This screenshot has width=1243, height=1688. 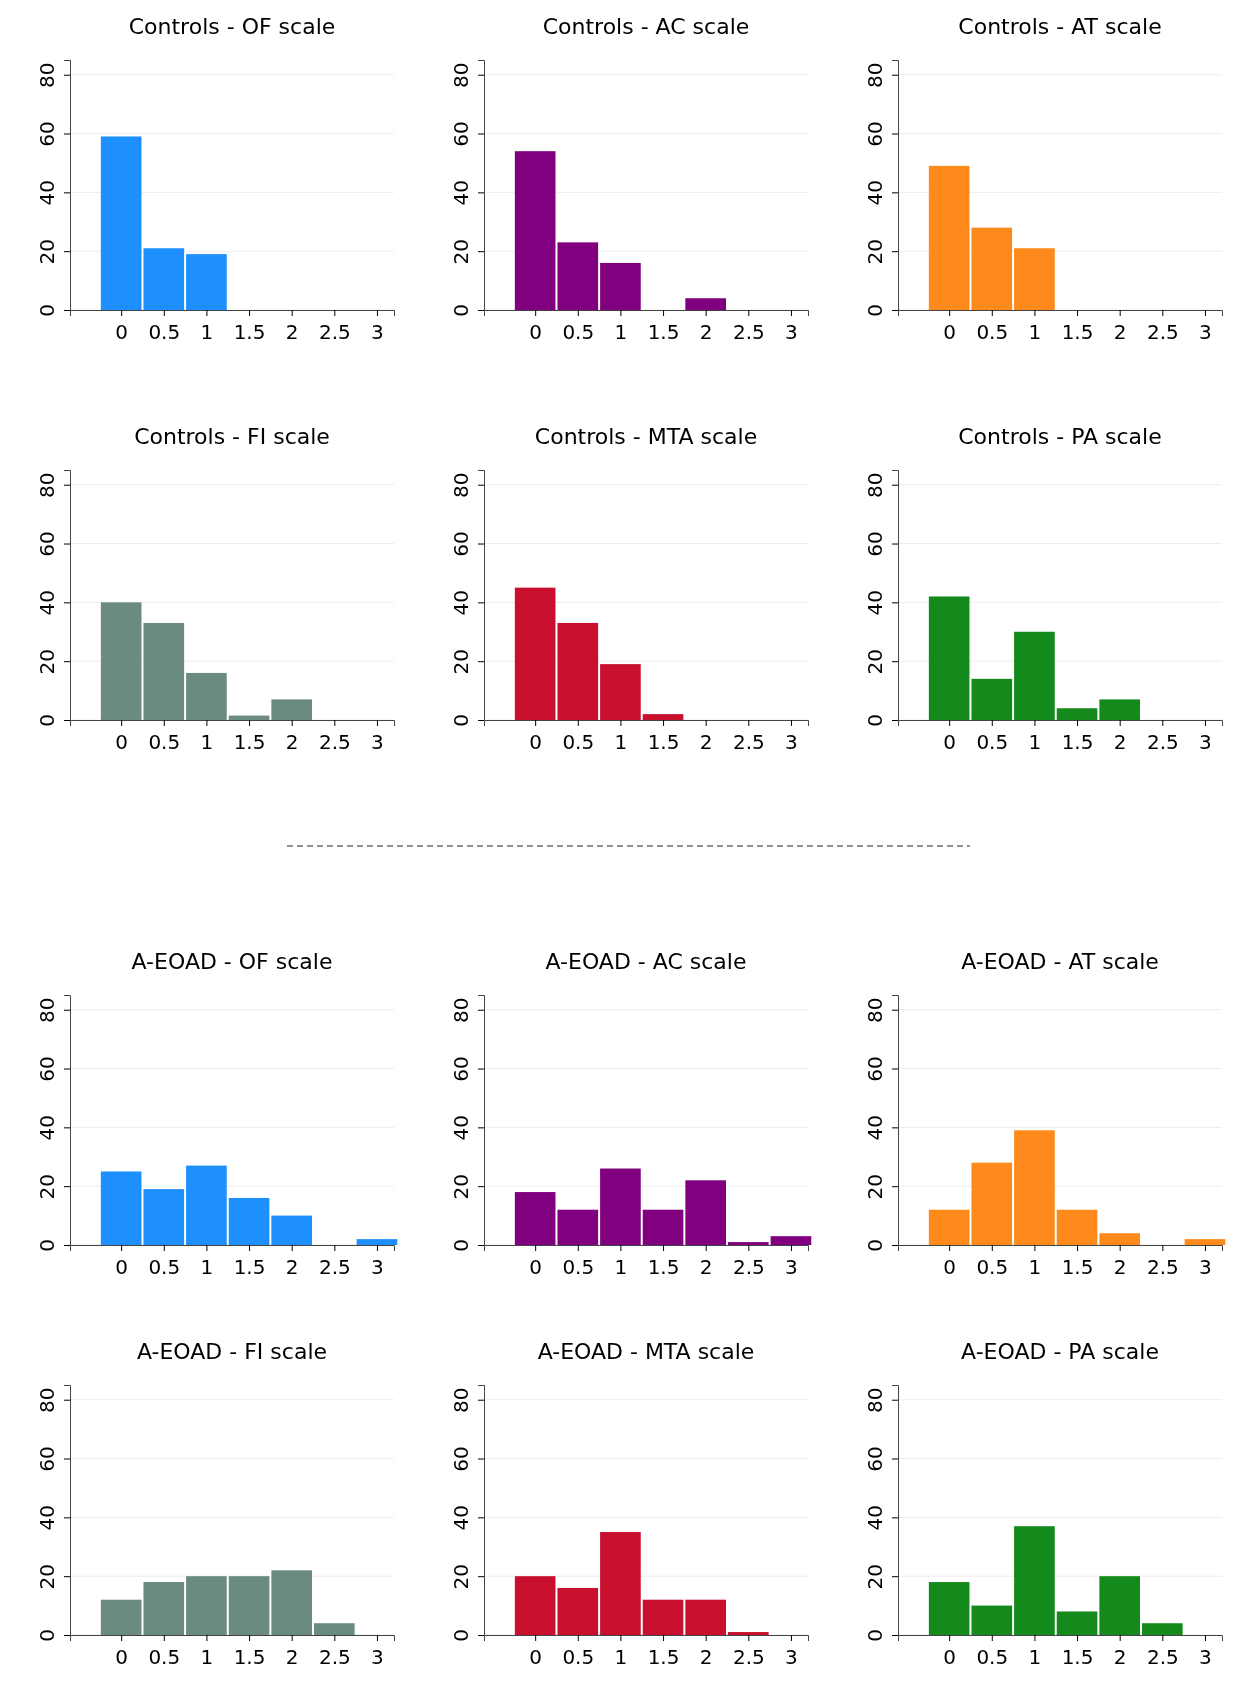 What do you see at coordinates (646, 1351) in the screenshot?
I see `chart-title: A-EOAD - MTA scale` at bounding box center [646, 1351].